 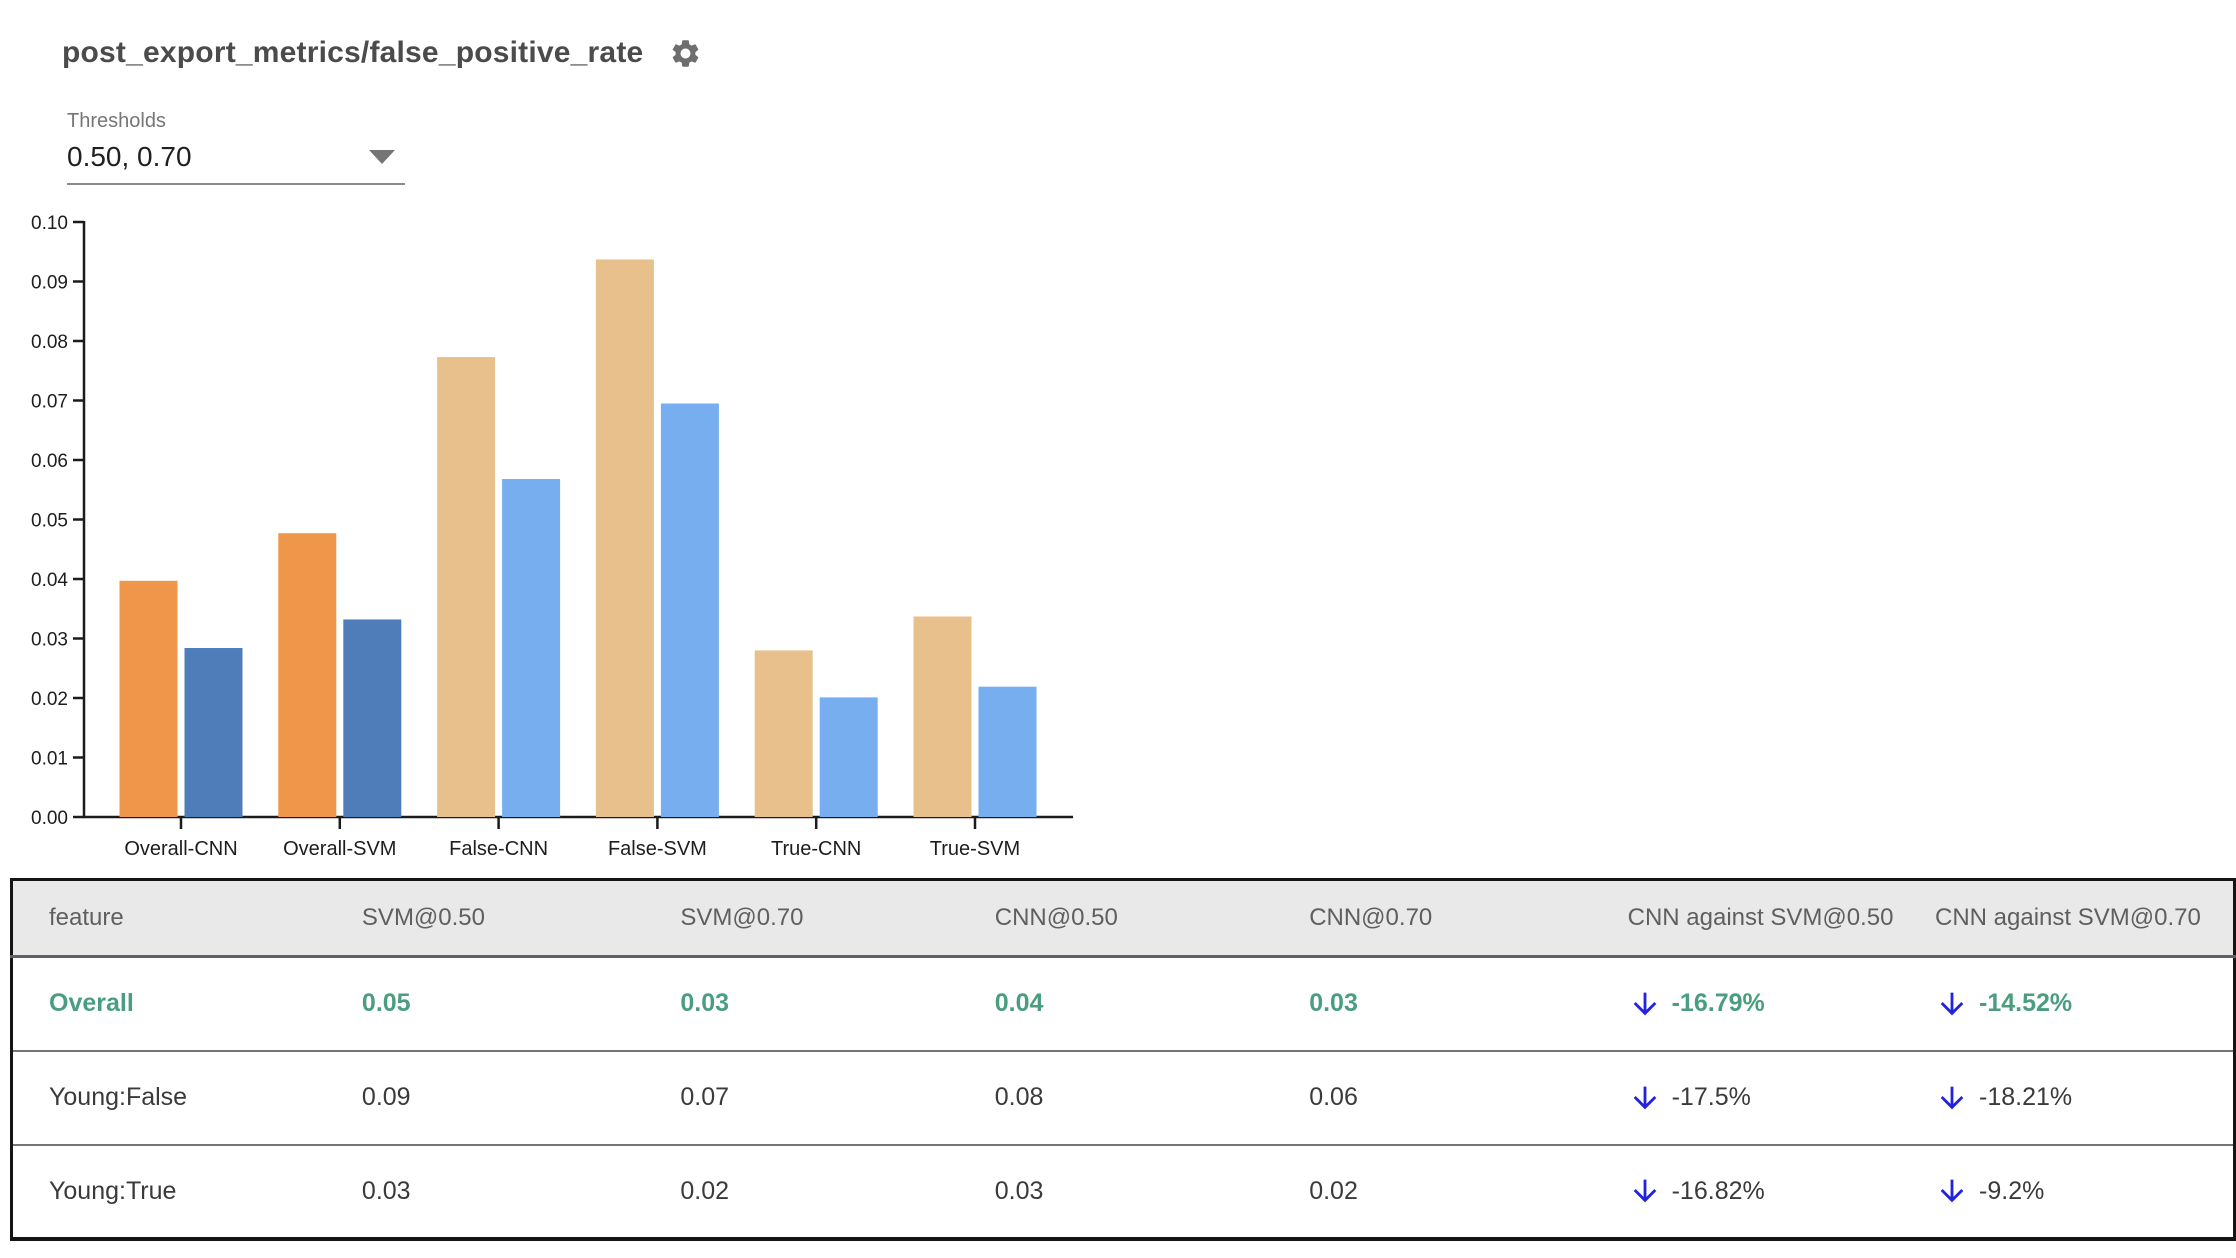 I want to click on col-header-cnn-vs-svm-050: CNN against SVM@0.50, so click(x=1760, y=917).